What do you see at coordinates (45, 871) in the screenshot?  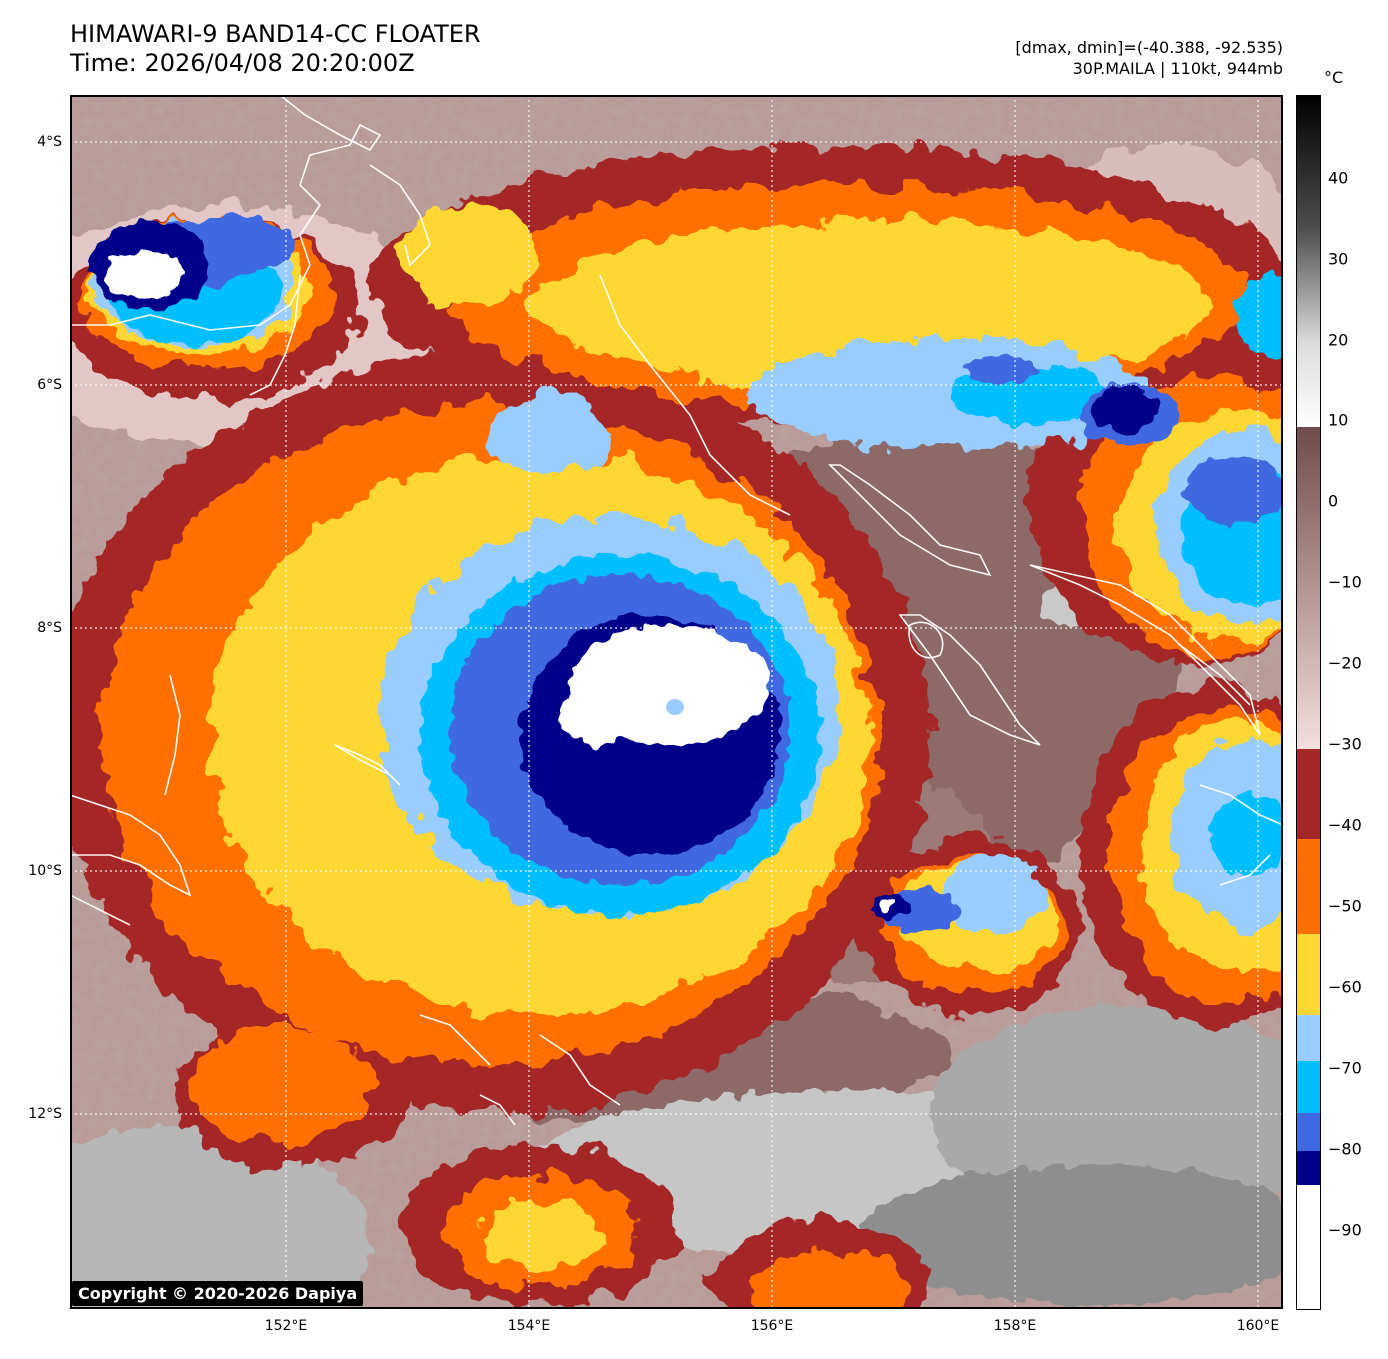 I see `lat-label-10s: 10°S` at bounding box center [45, 871].